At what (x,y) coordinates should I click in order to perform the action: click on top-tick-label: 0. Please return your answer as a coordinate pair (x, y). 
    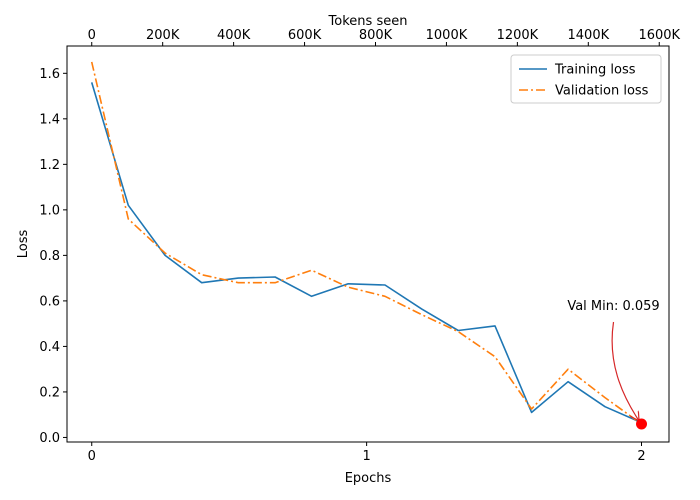
    Looking at the image, I should click on (92, 35).